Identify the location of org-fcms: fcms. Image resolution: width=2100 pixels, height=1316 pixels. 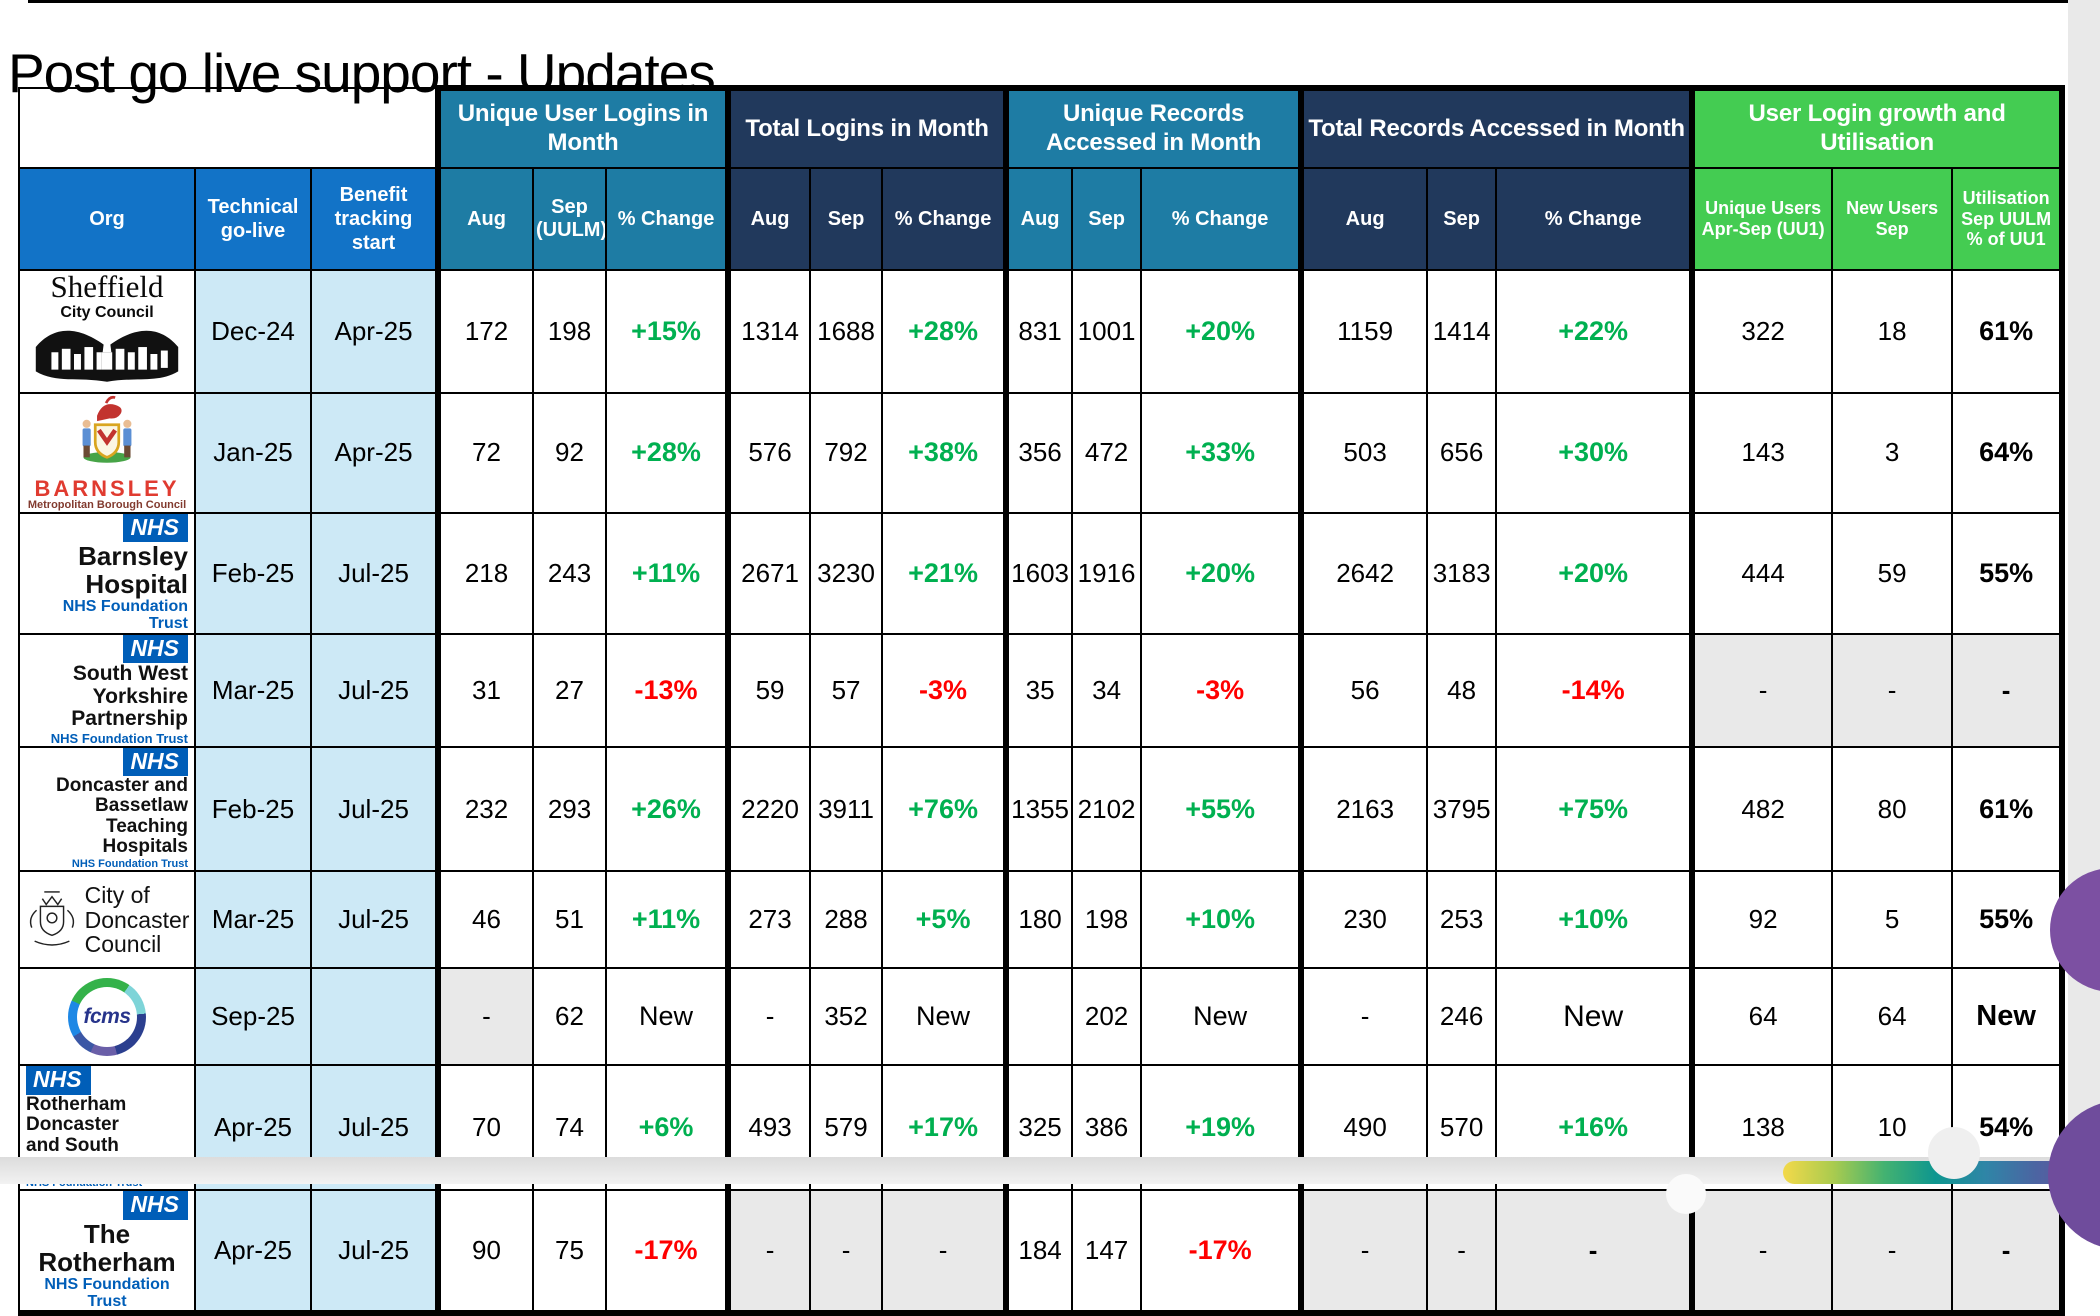
(107, 1016).